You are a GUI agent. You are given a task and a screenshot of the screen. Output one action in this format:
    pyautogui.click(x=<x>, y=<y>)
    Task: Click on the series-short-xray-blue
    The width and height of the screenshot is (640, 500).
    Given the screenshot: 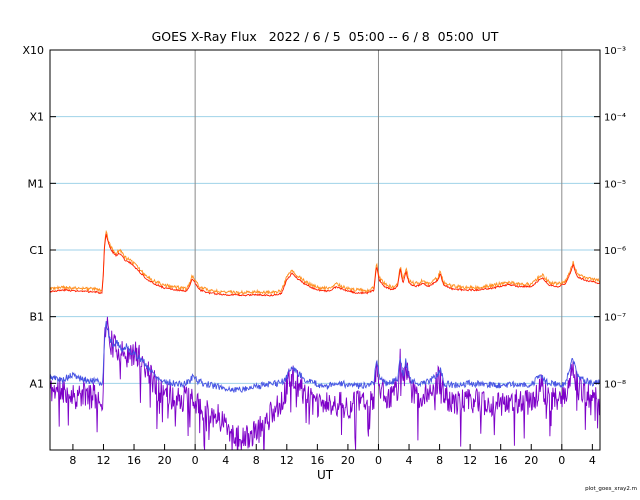 What is the action you would take?
    pyautogui.click(x=325, y=357)
    